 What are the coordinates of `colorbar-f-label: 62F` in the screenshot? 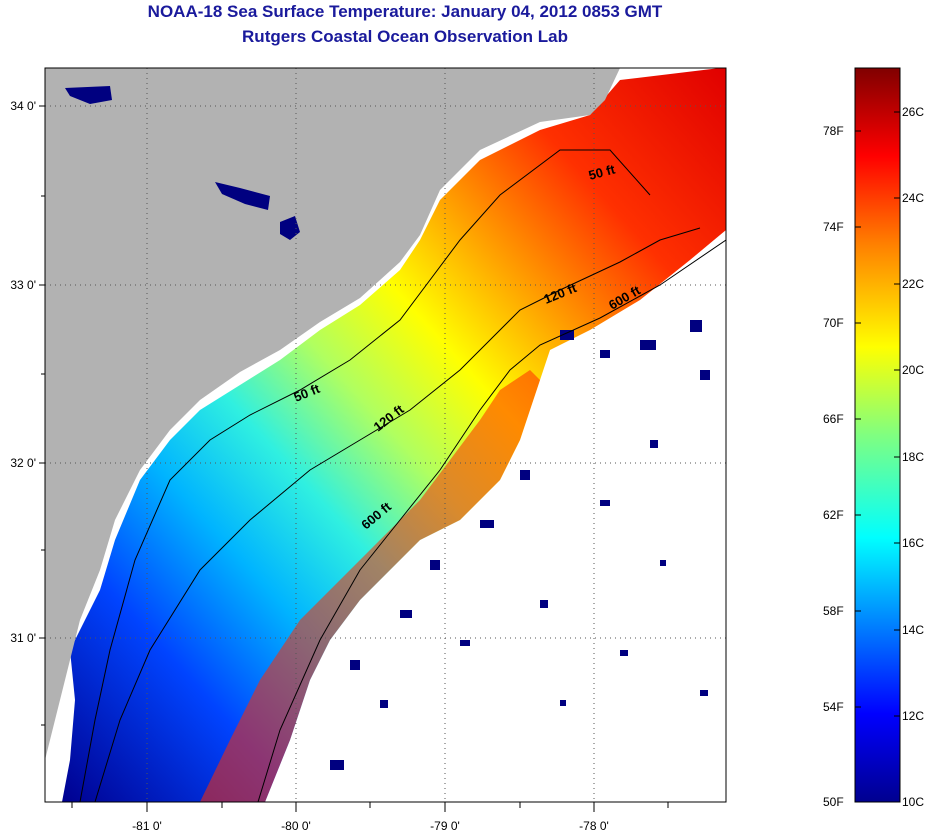 It's located at (833, 515).